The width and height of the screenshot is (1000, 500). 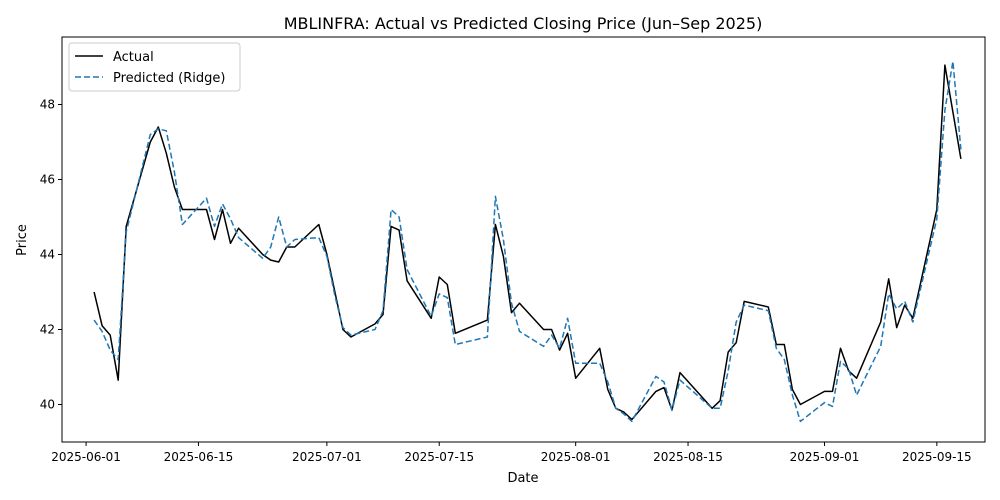 What do you see at coordinates (47, 255) in the screenshot?
I see `y-tick-label: 44` at bounding box center [47, 255].